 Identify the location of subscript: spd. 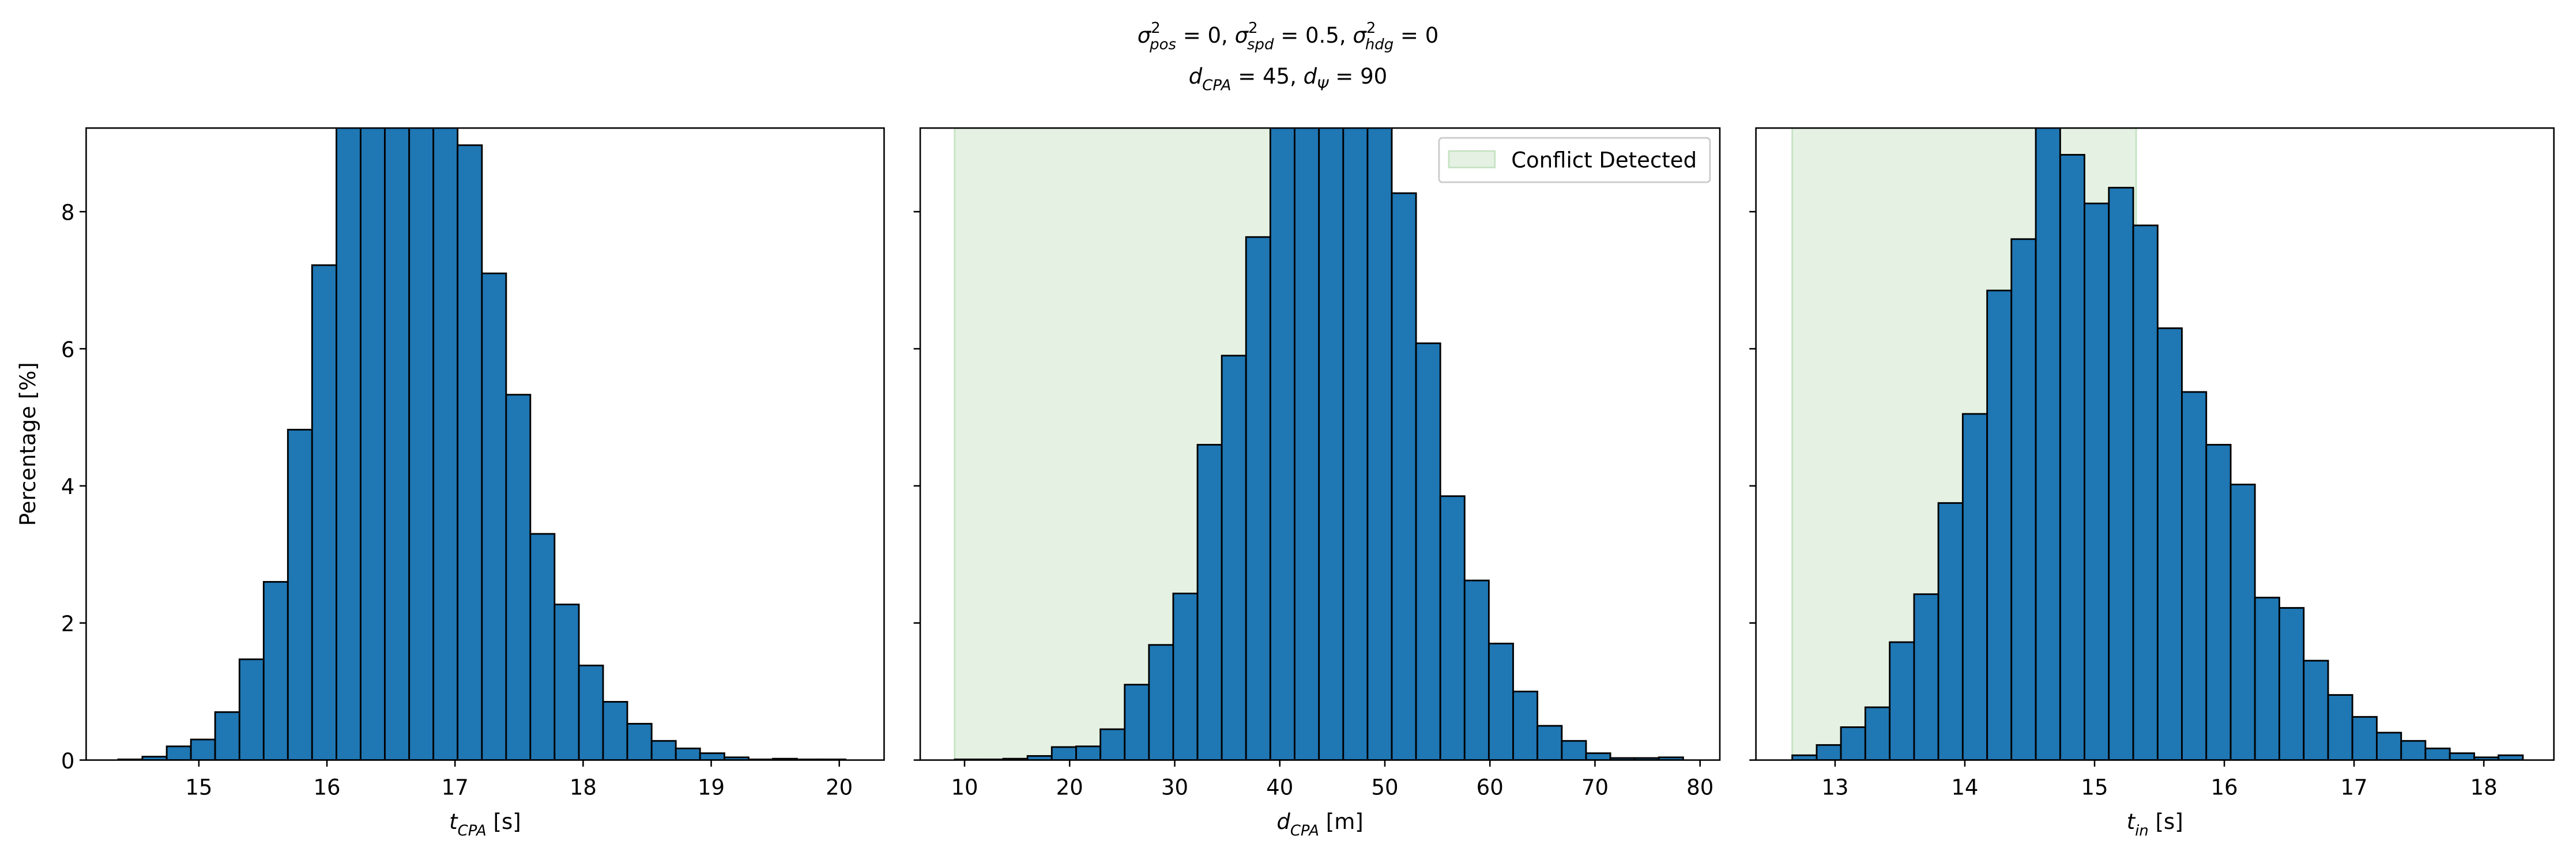
(1260, 44).